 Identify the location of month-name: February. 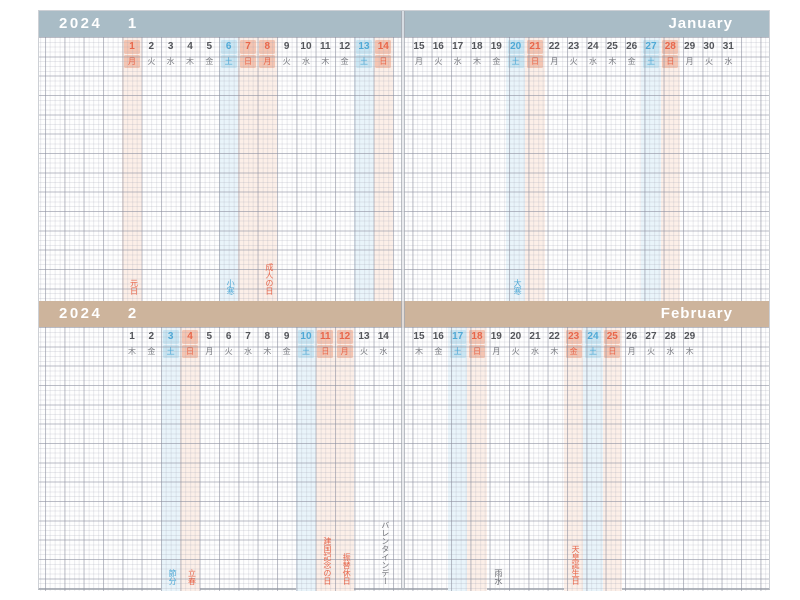
(696, 313).